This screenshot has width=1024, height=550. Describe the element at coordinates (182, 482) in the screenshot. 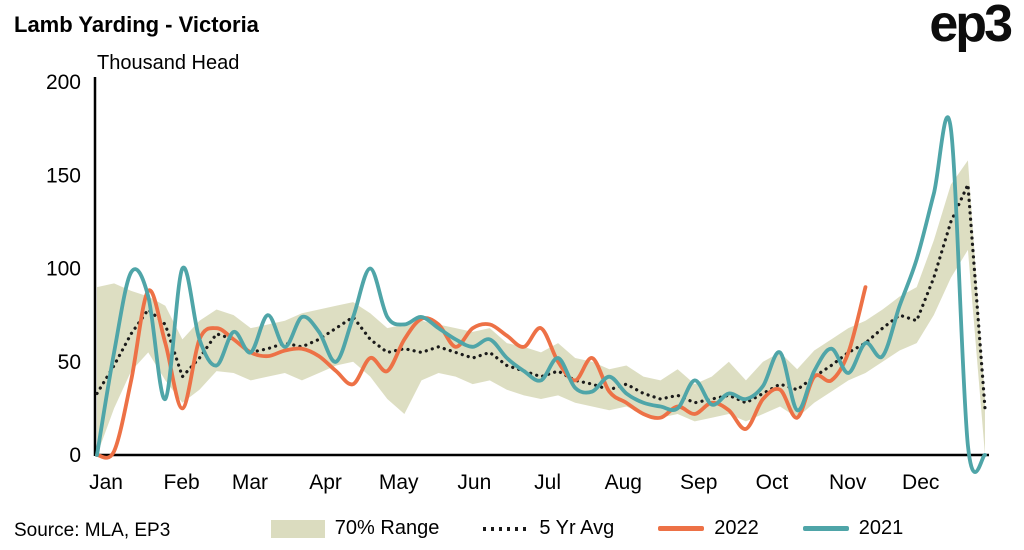

I see `x-tick-label: Feb` at that location.